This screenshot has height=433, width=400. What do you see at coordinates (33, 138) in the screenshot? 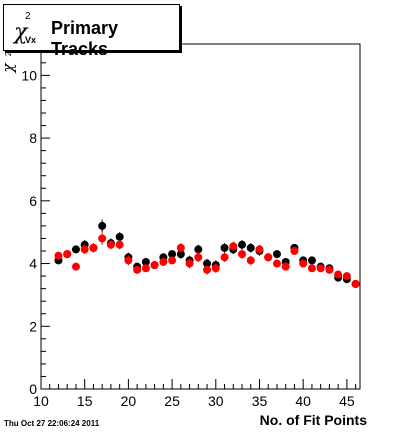
I see `y-tick-label: 8` at bounding box center [33, 138].